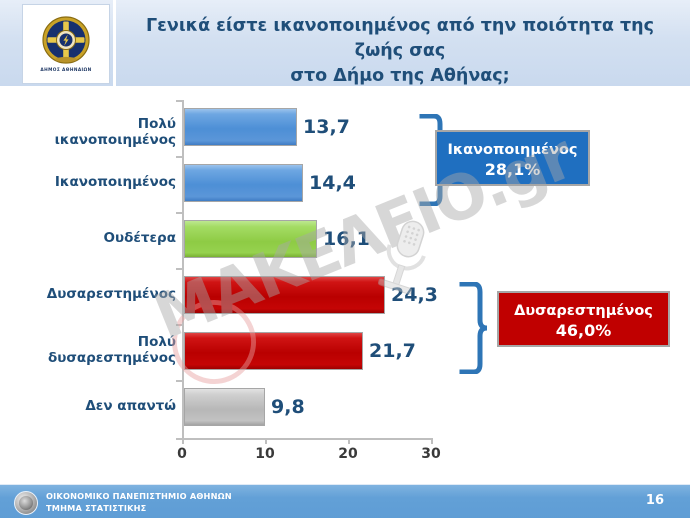  What do you see at coordinates (346, 239) in the screenshot?
I see `bar-value-2: 16,1` at bounding box center [346, 239].